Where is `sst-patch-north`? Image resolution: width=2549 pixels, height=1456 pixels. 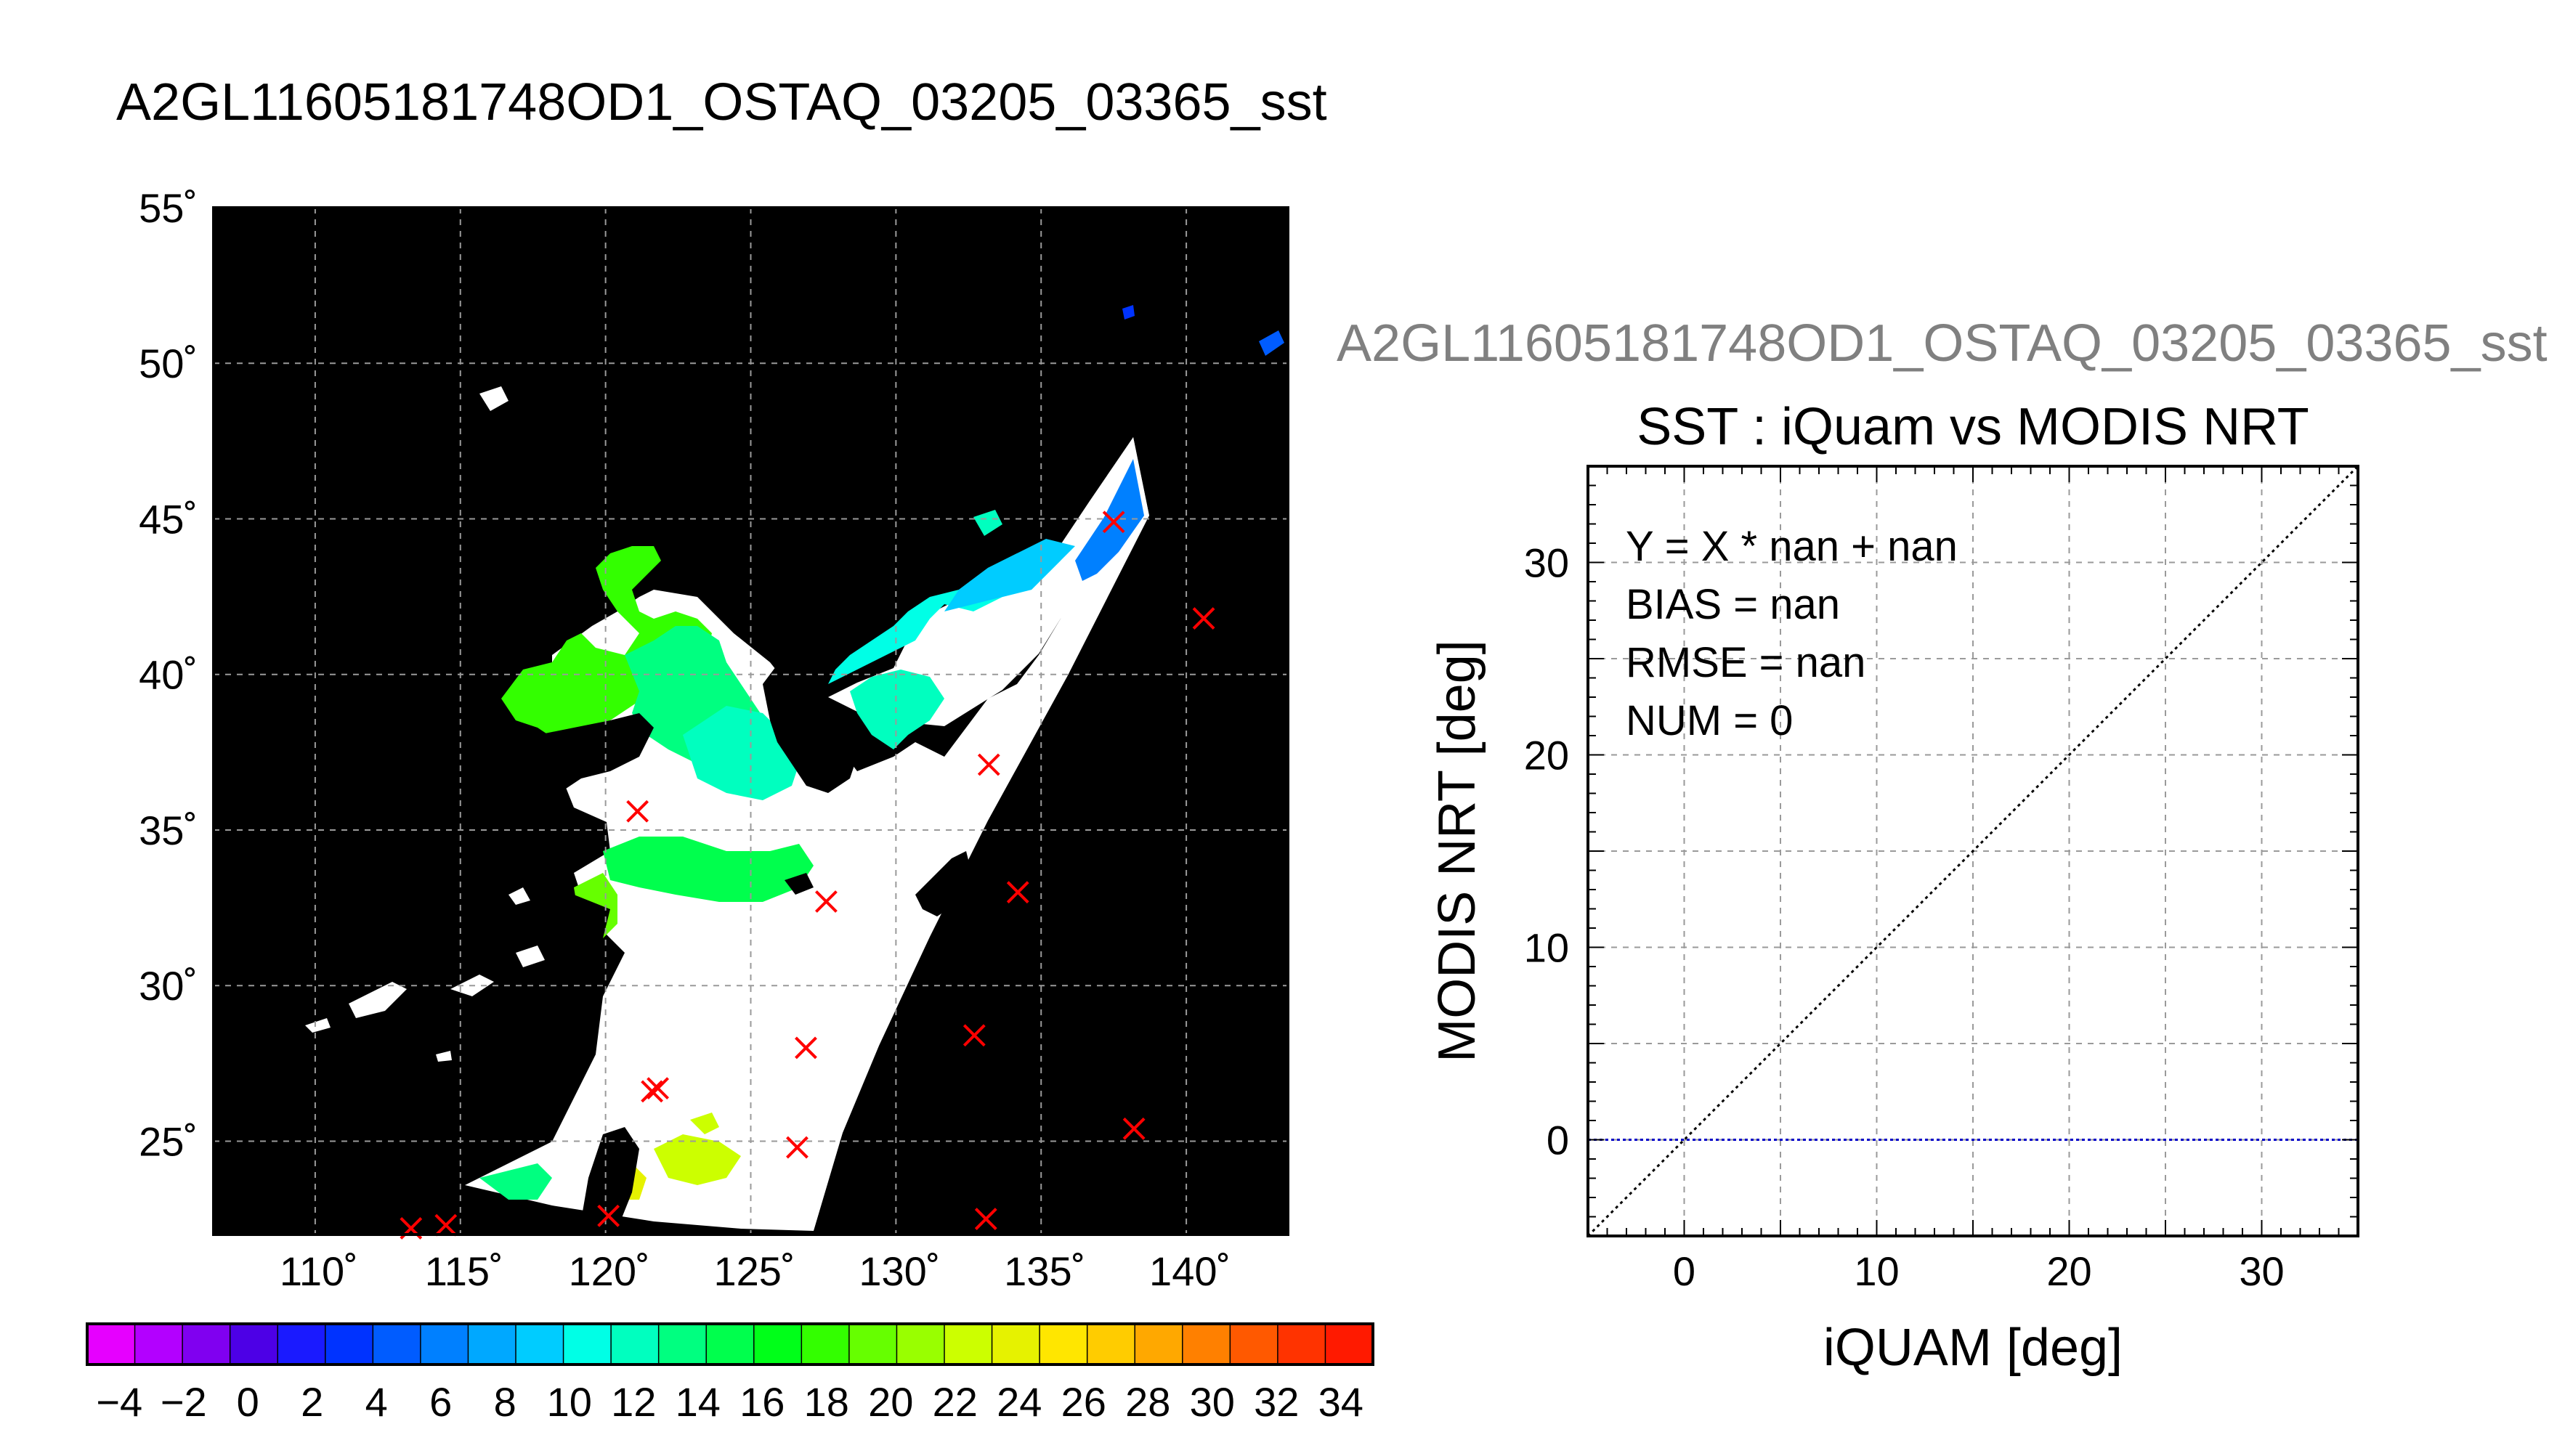 sst-patch-north is located at coordinates (1010, 575).